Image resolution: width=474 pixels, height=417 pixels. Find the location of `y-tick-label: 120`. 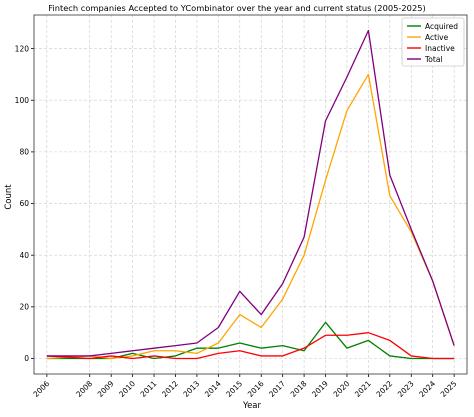

y-tick-label: 120 is located at coordinates (22, 48).